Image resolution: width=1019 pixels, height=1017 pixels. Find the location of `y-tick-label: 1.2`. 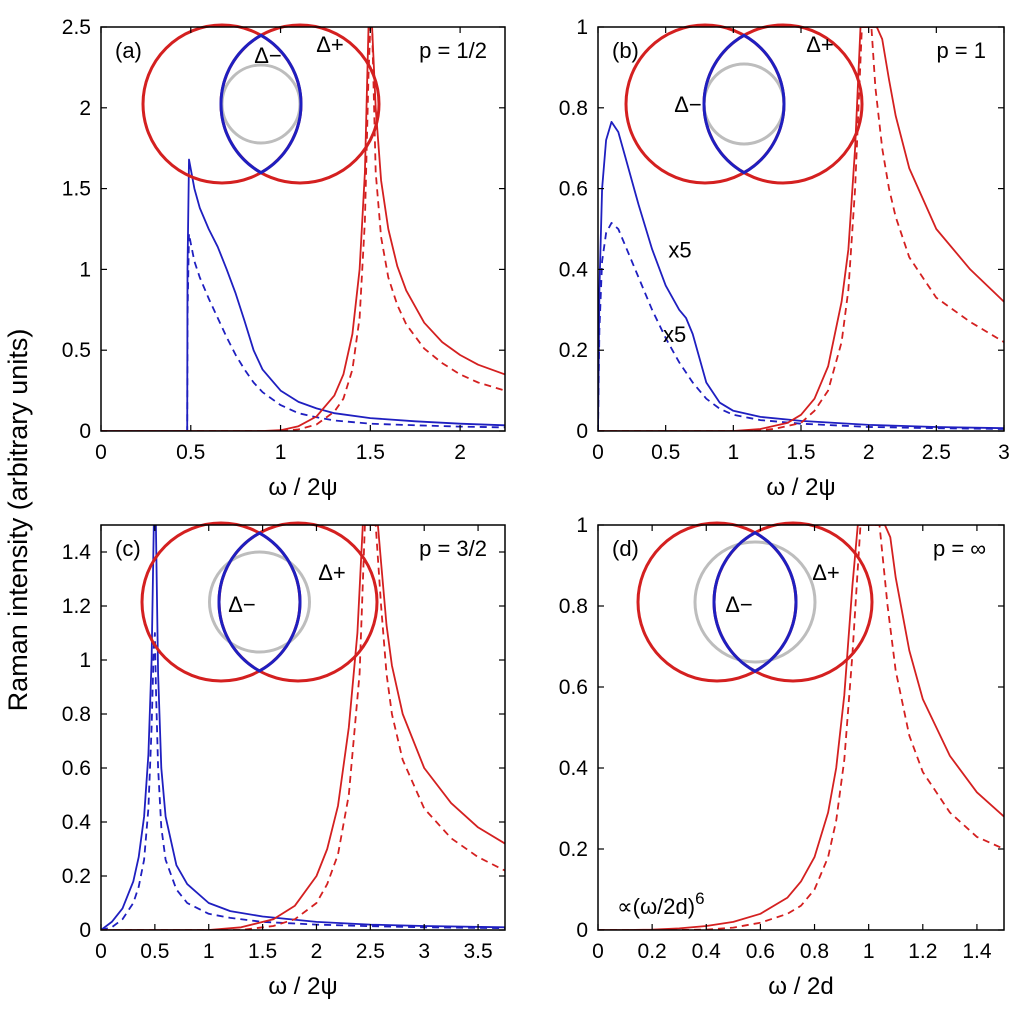

y-tick-label: 1.2 is located at coordinates (76, 606).